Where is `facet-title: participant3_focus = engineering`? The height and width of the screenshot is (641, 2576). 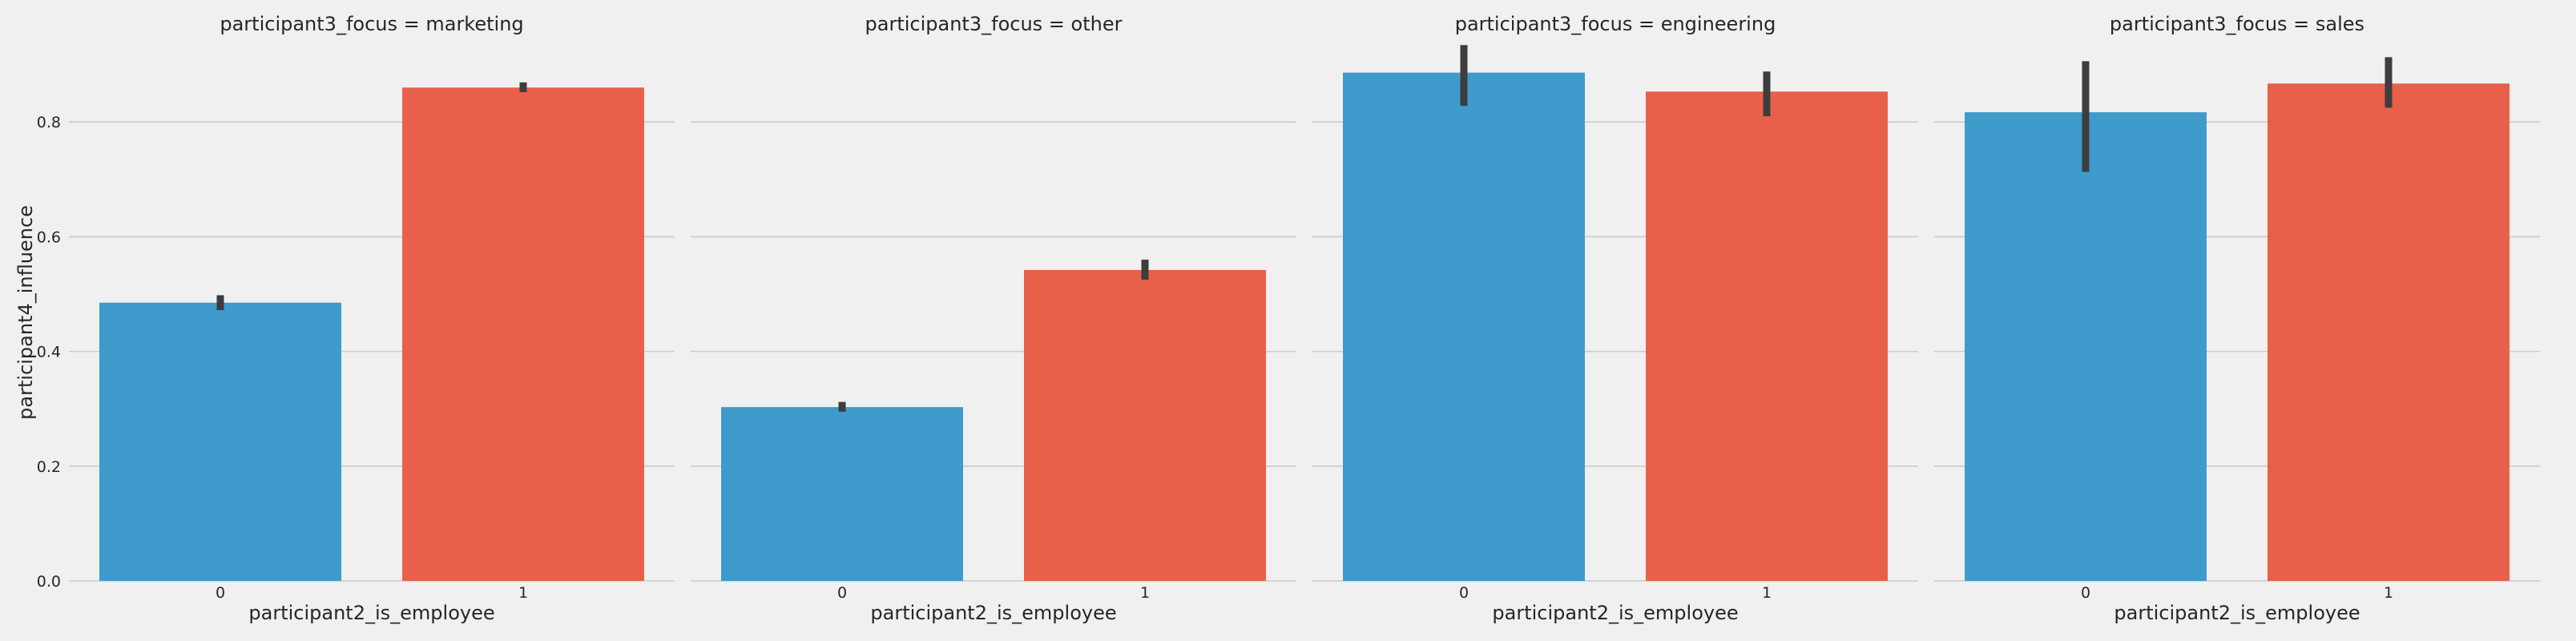
facet-title: participant3_focus = engineering is located at coordinates (1615, 24).